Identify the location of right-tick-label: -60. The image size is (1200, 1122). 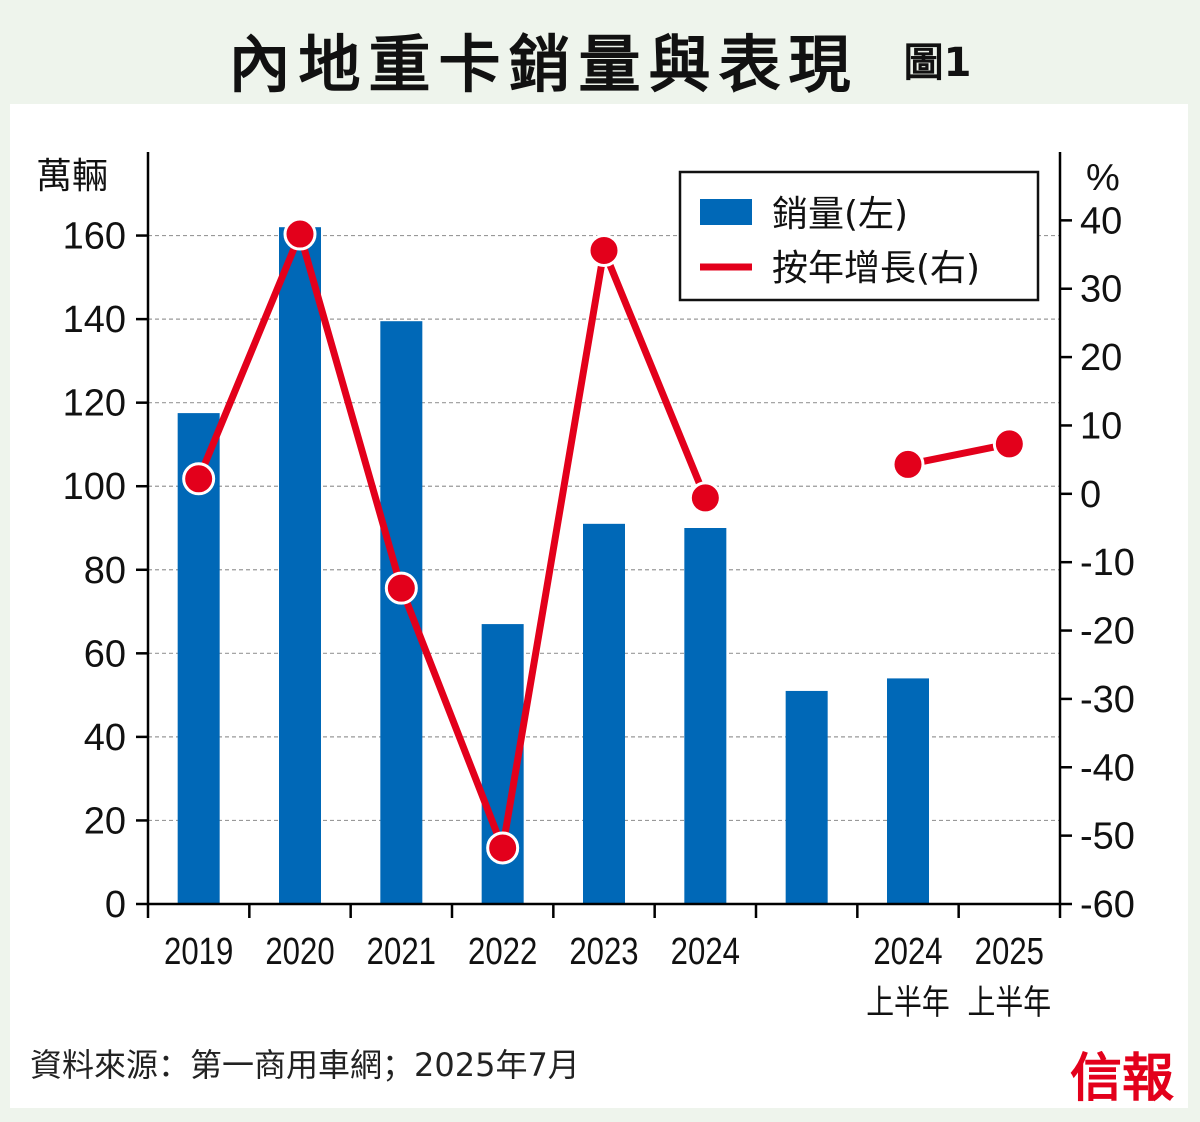
(1107, 905).